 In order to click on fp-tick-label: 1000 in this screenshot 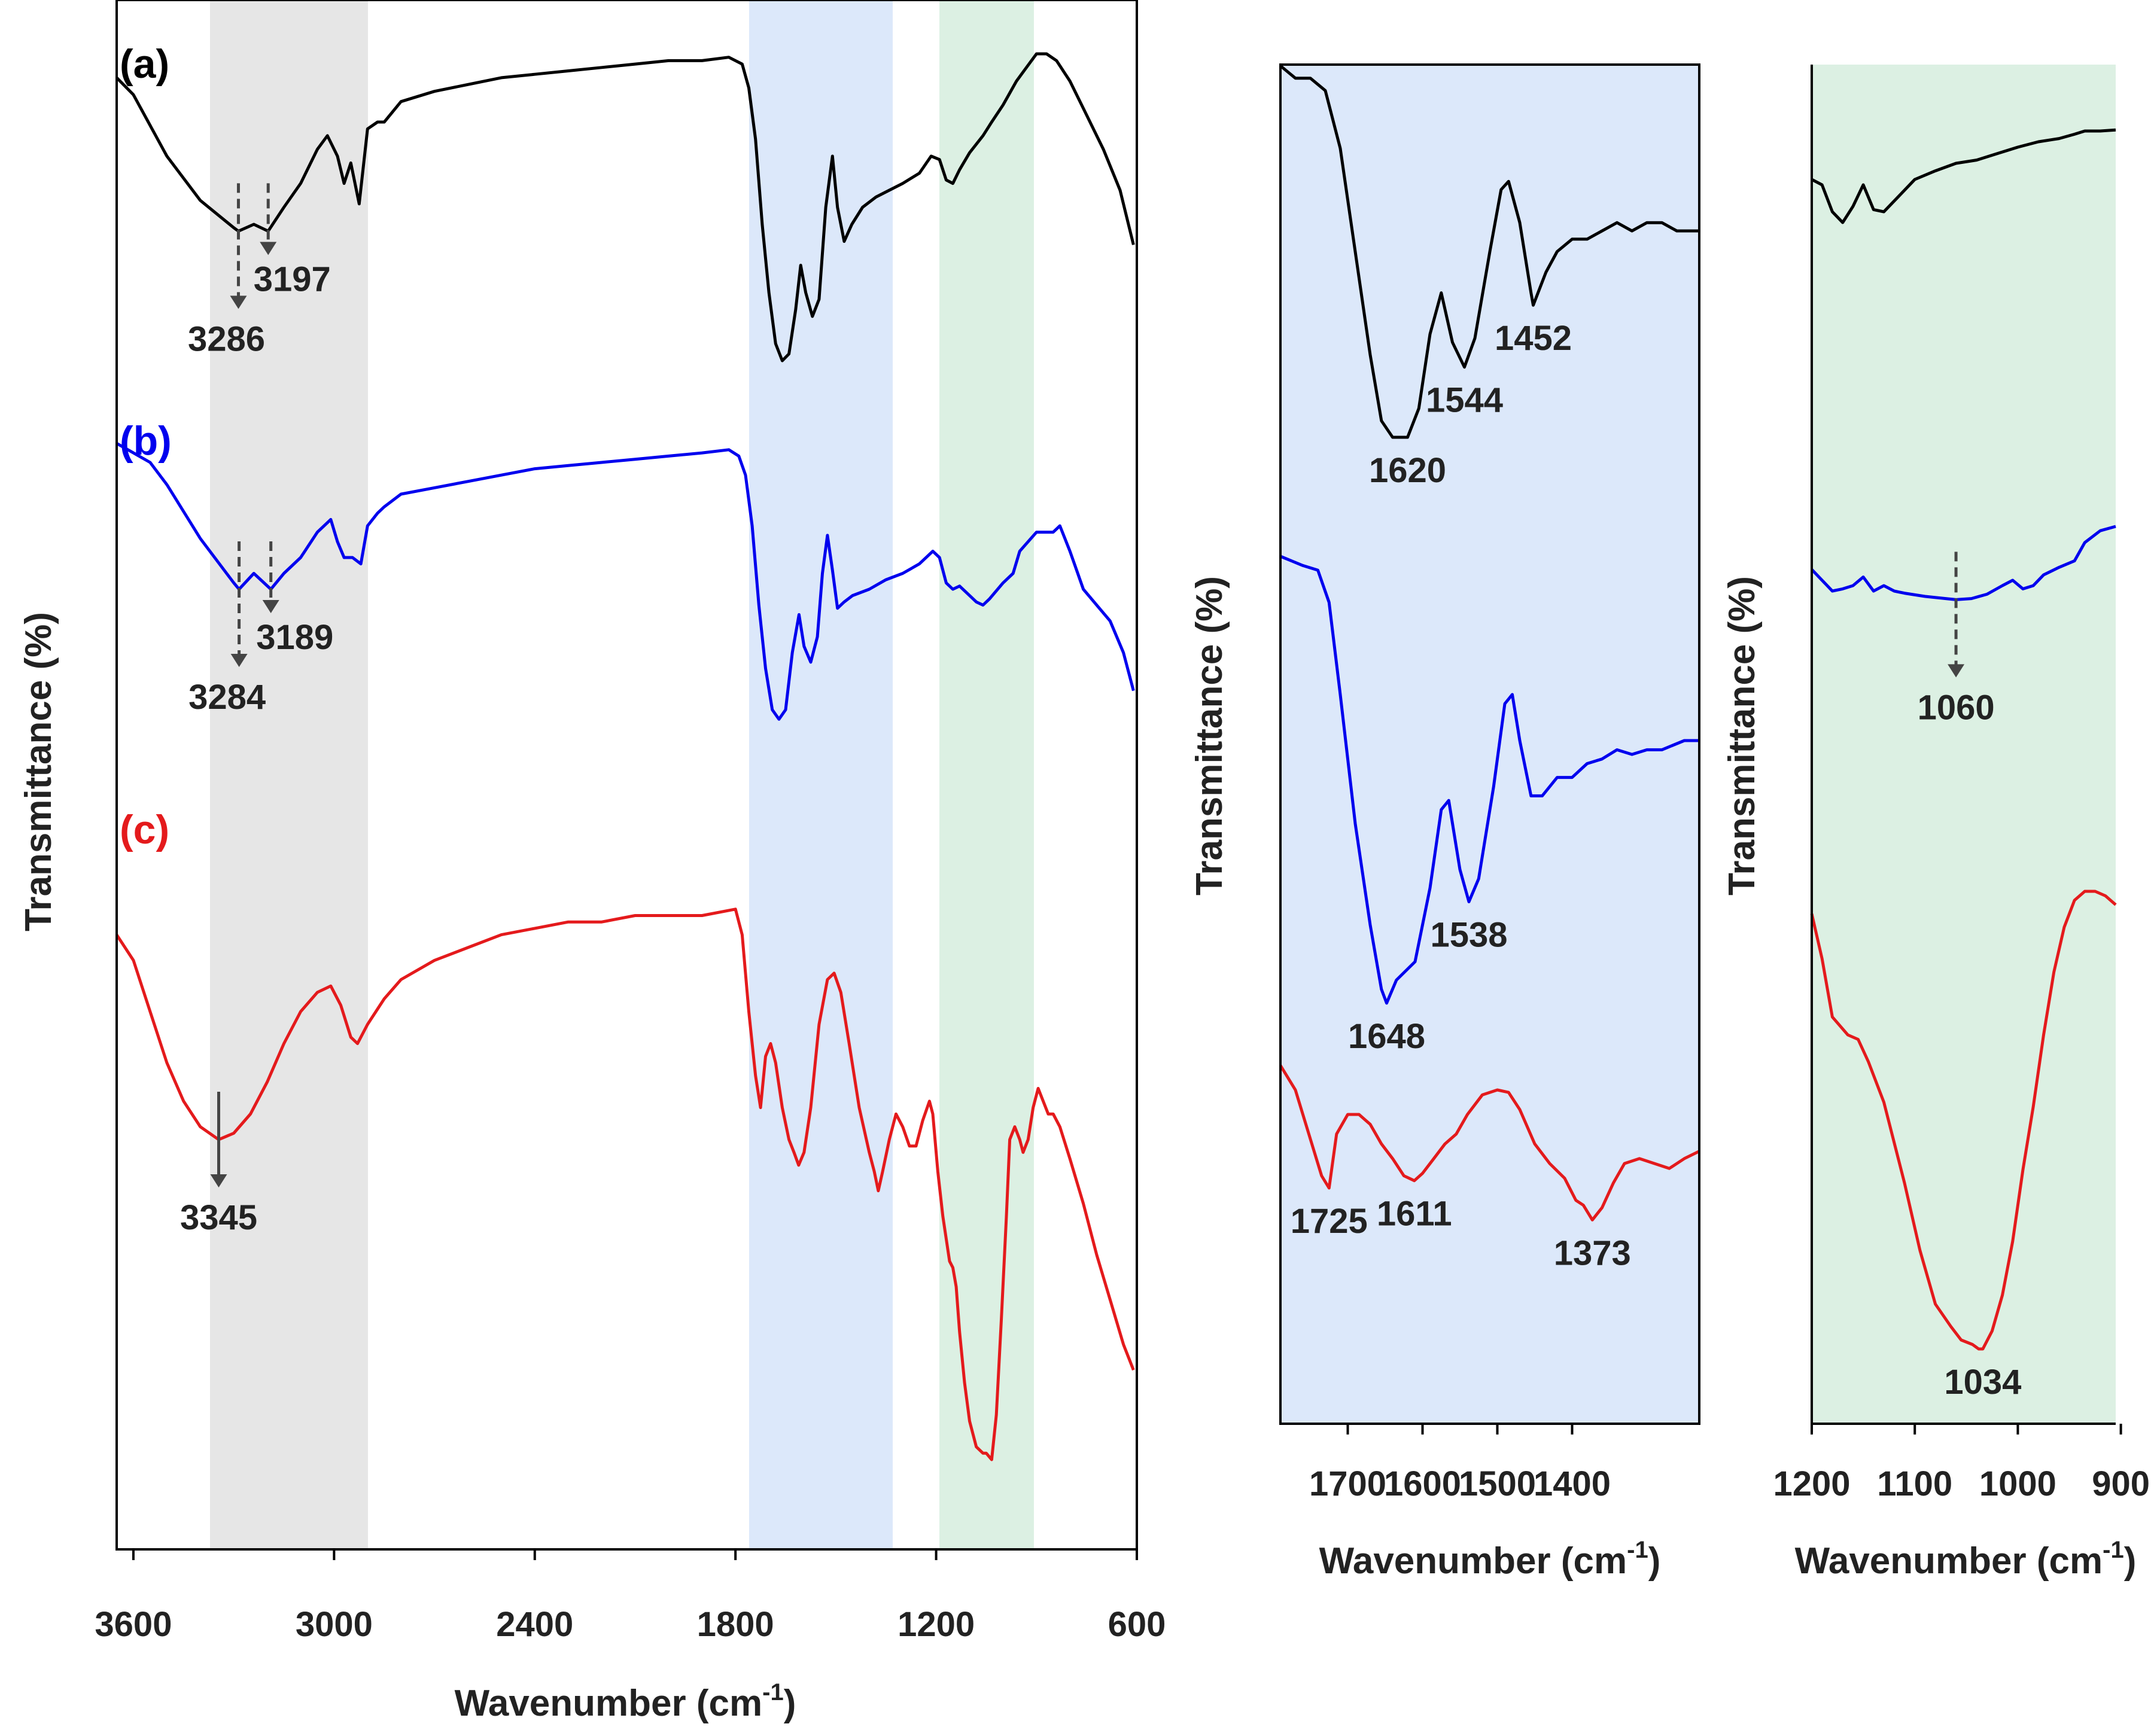, I will do `click(2018, 1484)`.